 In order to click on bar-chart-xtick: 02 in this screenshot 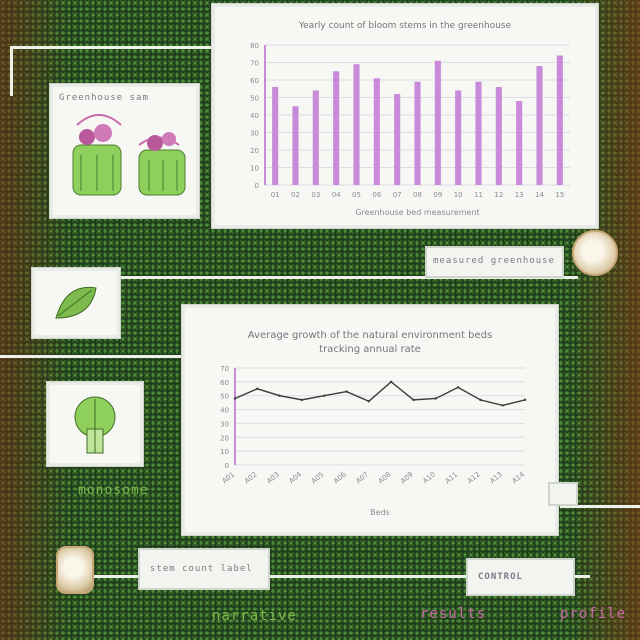, I will do `click(295, 195)`.